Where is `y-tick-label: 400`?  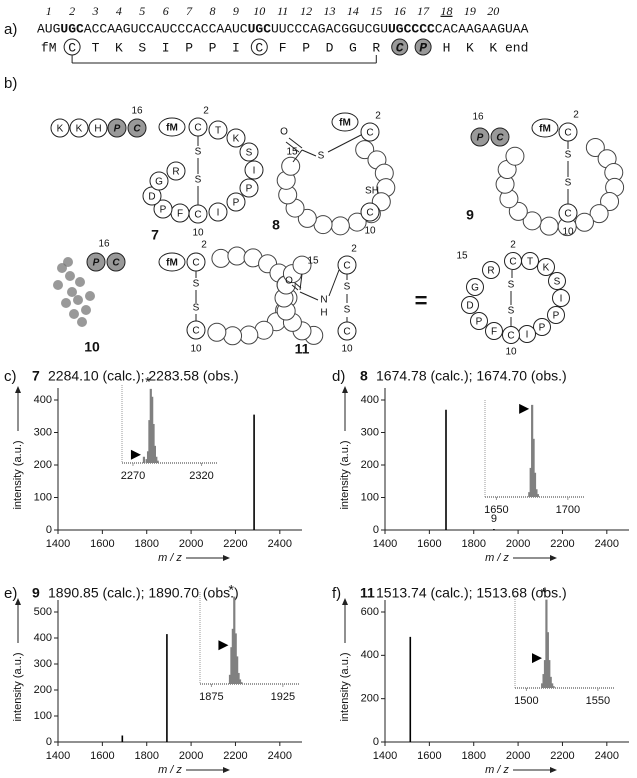
y-tick-label: 400 is located at coordinates (43, 638).